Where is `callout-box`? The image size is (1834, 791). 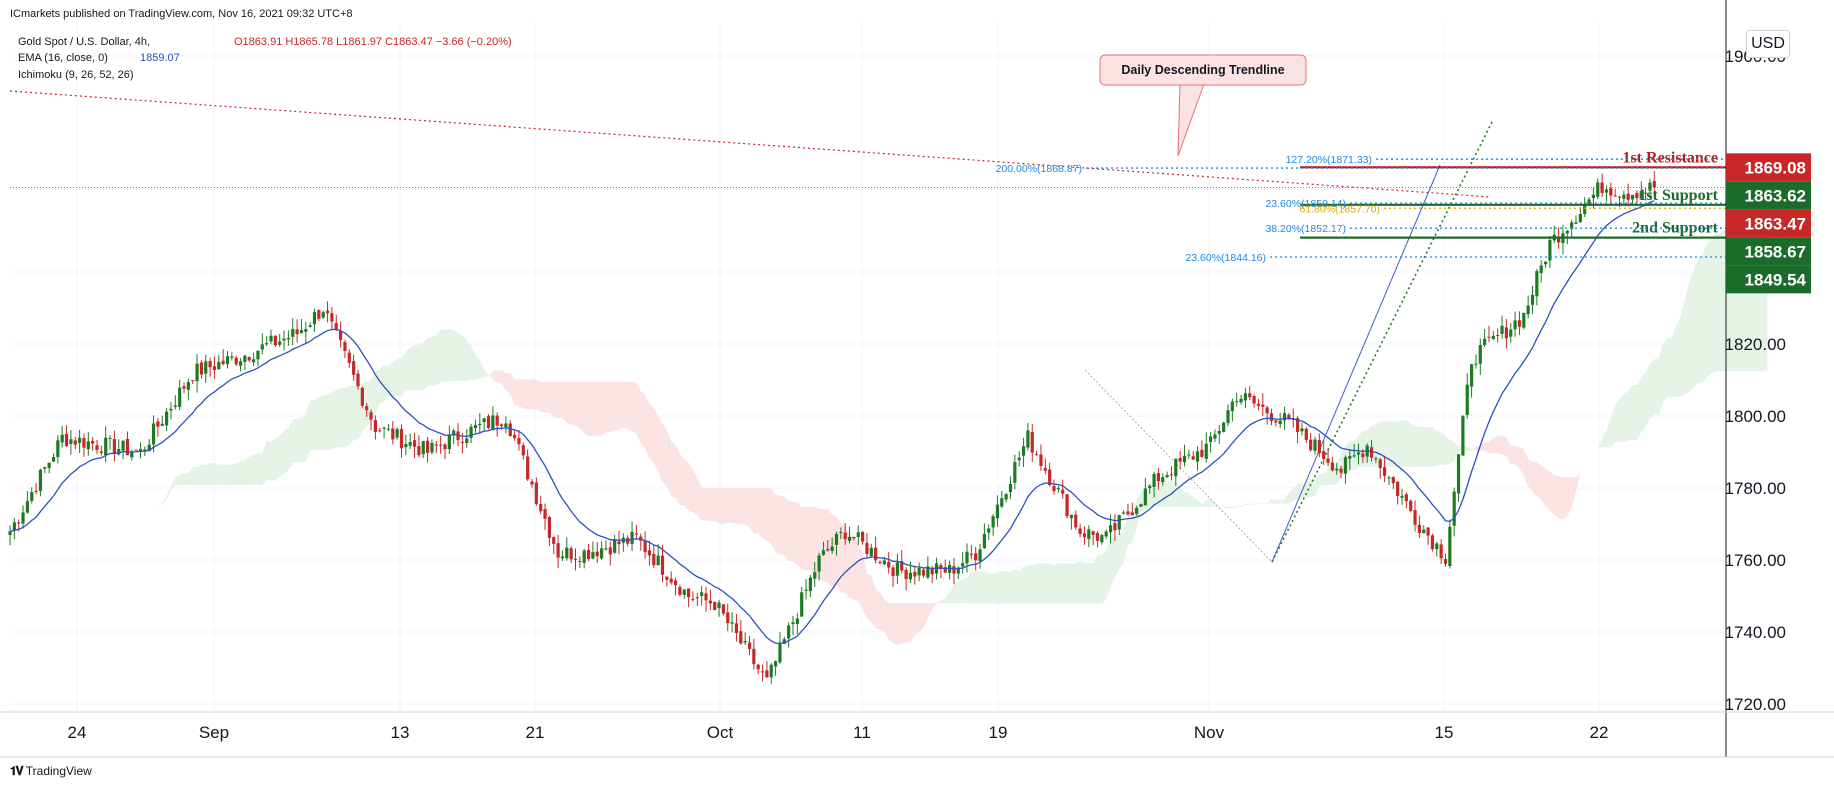
callout-box is located at coordinates (1203, 70).